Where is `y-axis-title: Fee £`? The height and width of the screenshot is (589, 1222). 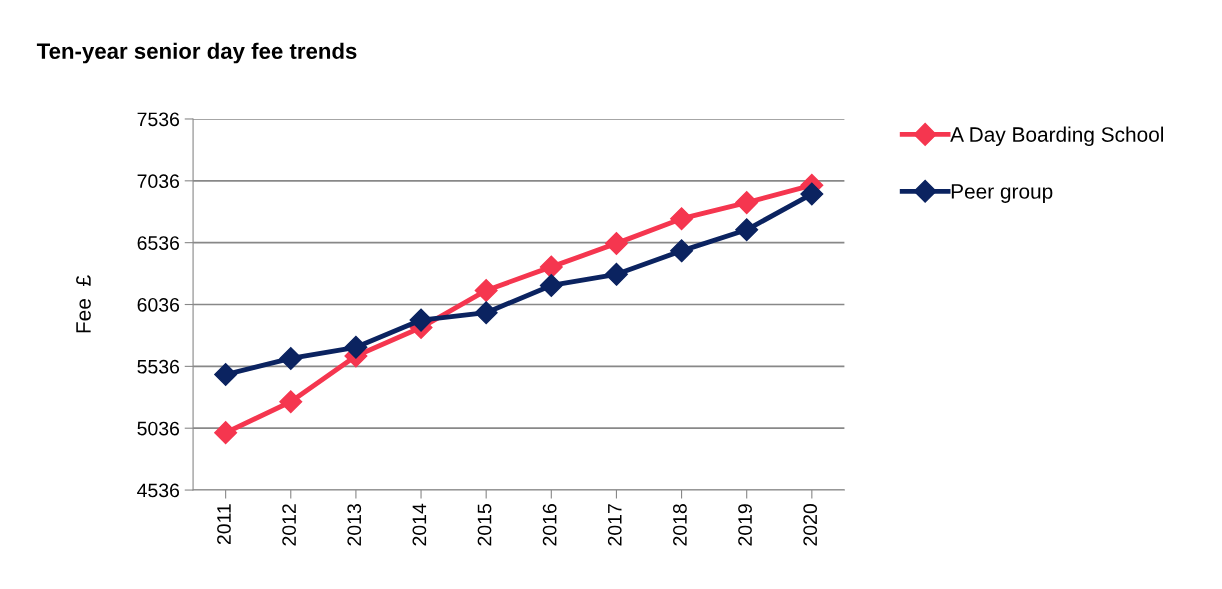
y-axis-title: Fee £ is located at coordinates (83, 304).